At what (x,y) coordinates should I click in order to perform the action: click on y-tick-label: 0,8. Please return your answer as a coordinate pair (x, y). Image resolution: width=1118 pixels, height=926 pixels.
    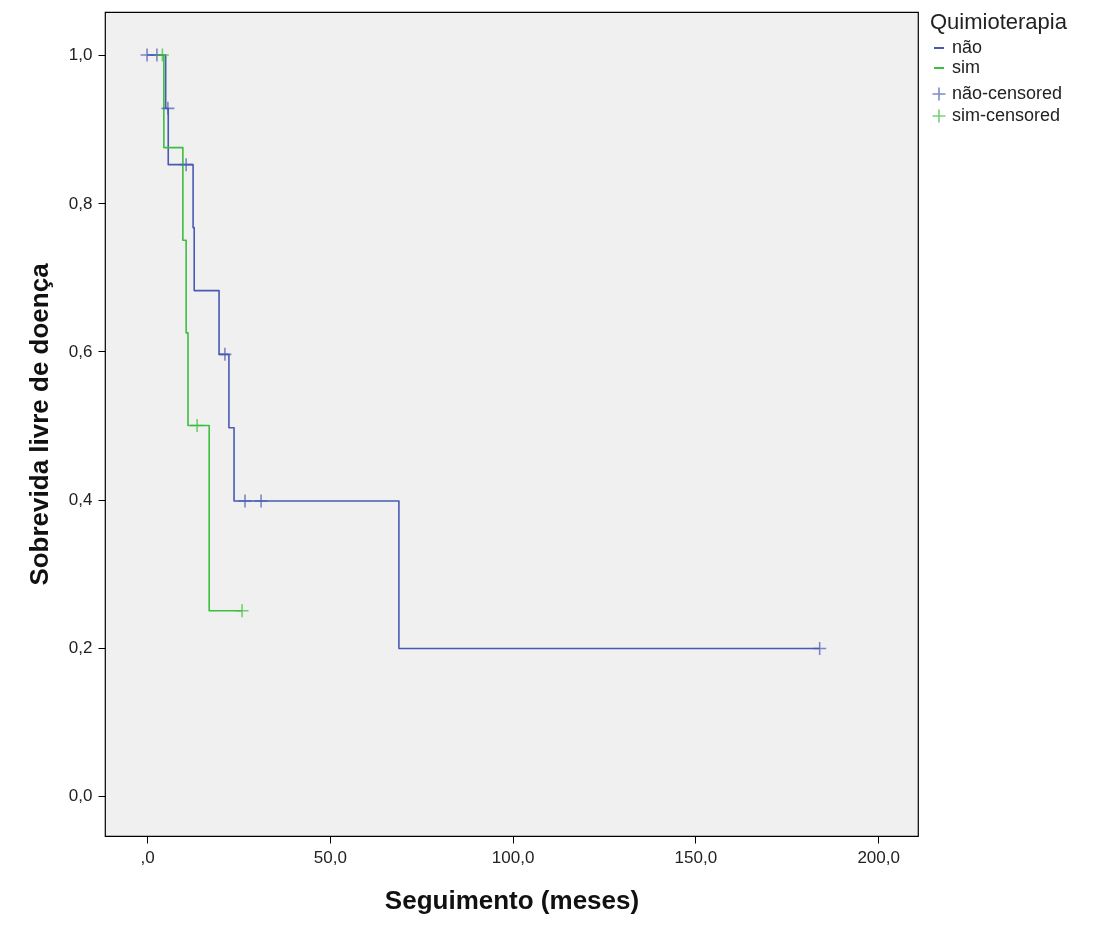
    Looking at the image, I should click on (80, 203).